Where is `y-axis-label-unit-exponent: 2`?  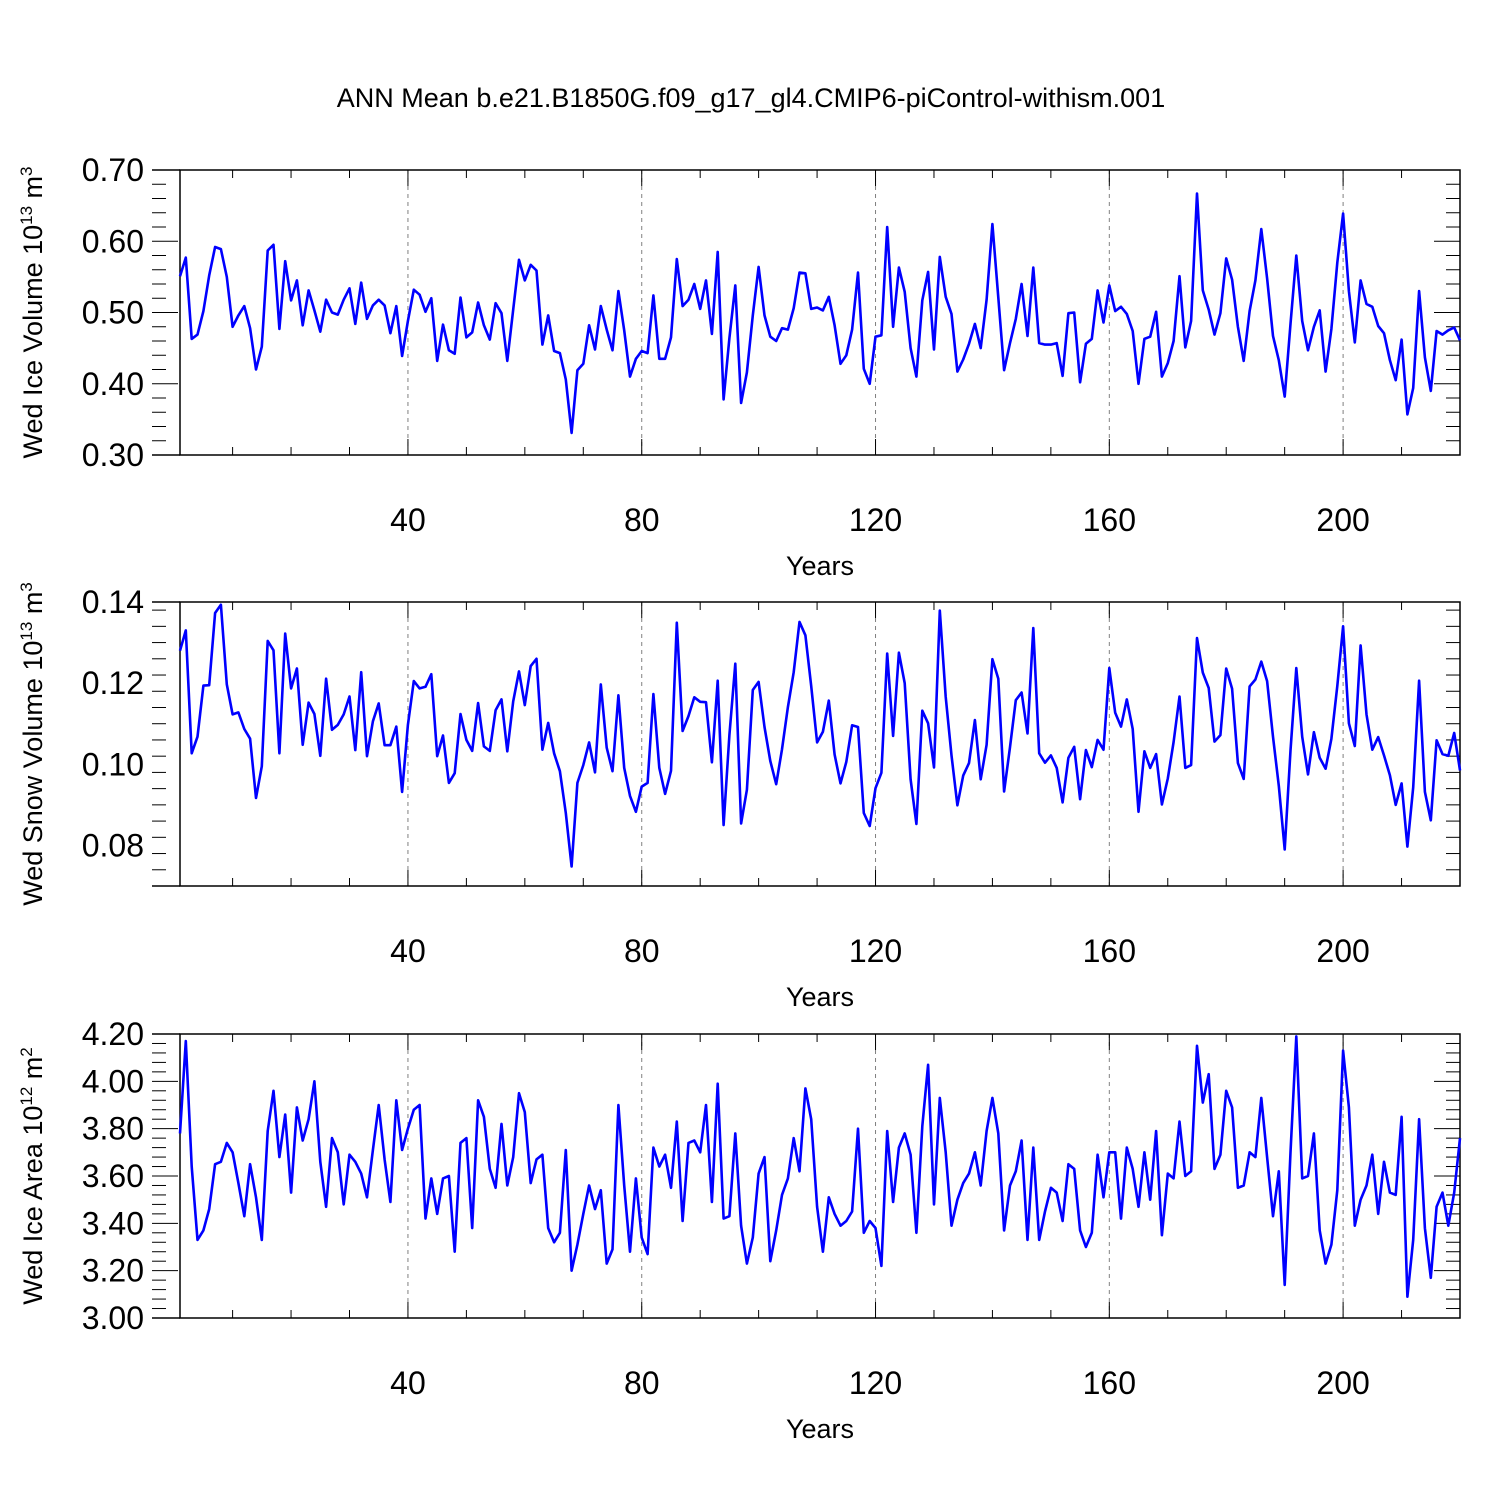
y-axis-label-unit-exponent: 2 is located at coordinates (26, 1051).